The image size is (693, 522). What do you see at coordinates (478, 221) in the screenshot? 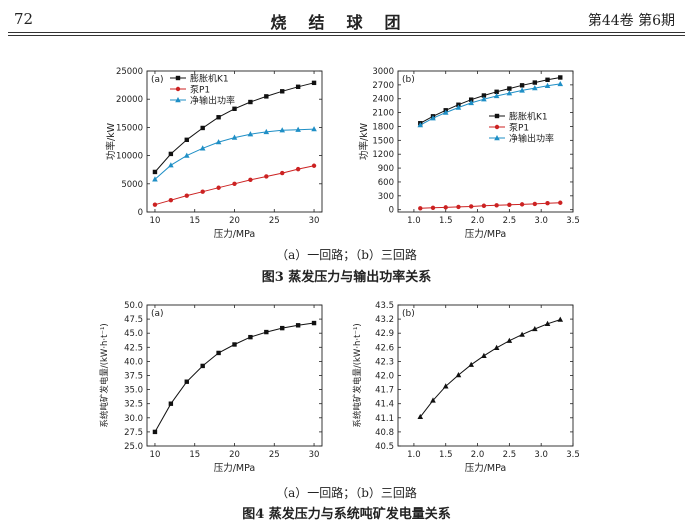
I see `fig3b-xtick-label: 2.0` at bounding box center [478, 221].